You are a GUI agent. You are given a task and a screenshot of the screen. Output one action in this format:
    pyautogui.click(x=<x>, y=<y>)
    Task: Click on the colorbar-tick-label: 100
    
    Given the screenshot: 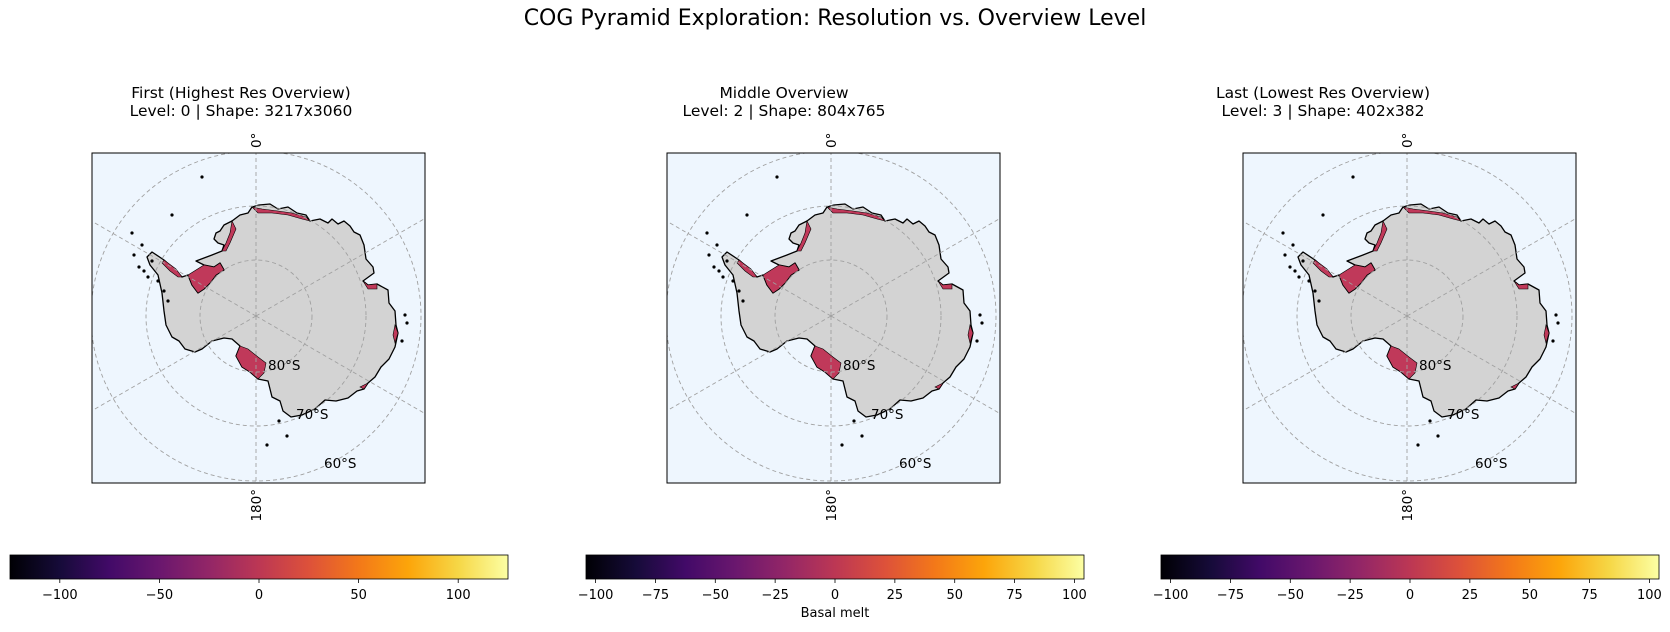 What is the action you would take?
    pyautogui.click(x=1649, y=595)
    